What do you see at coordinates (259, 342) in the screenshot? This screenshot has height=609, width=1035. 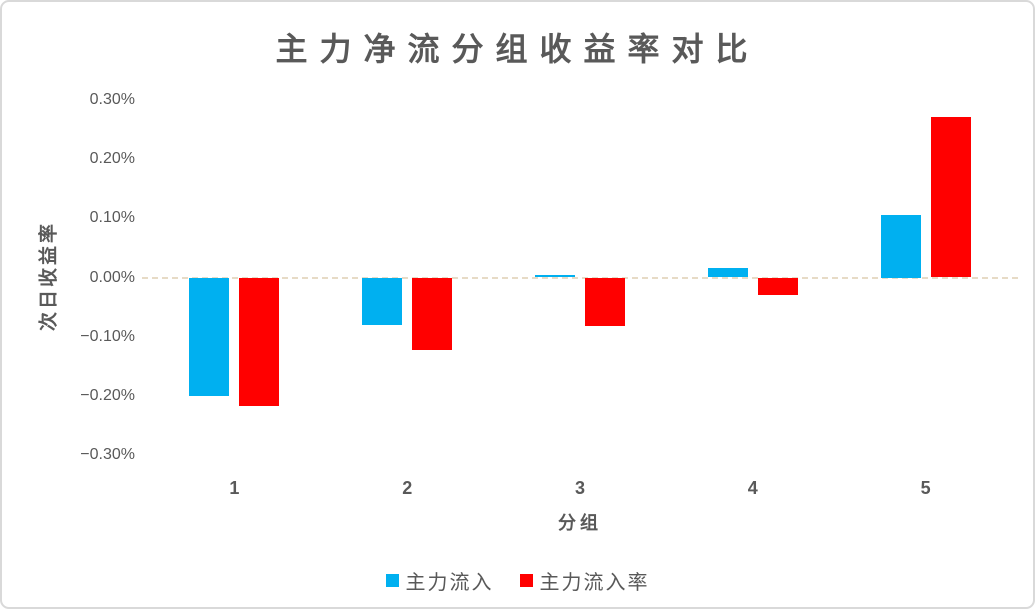 I see `bar-series2-group1` at bounding box center [259, 342].